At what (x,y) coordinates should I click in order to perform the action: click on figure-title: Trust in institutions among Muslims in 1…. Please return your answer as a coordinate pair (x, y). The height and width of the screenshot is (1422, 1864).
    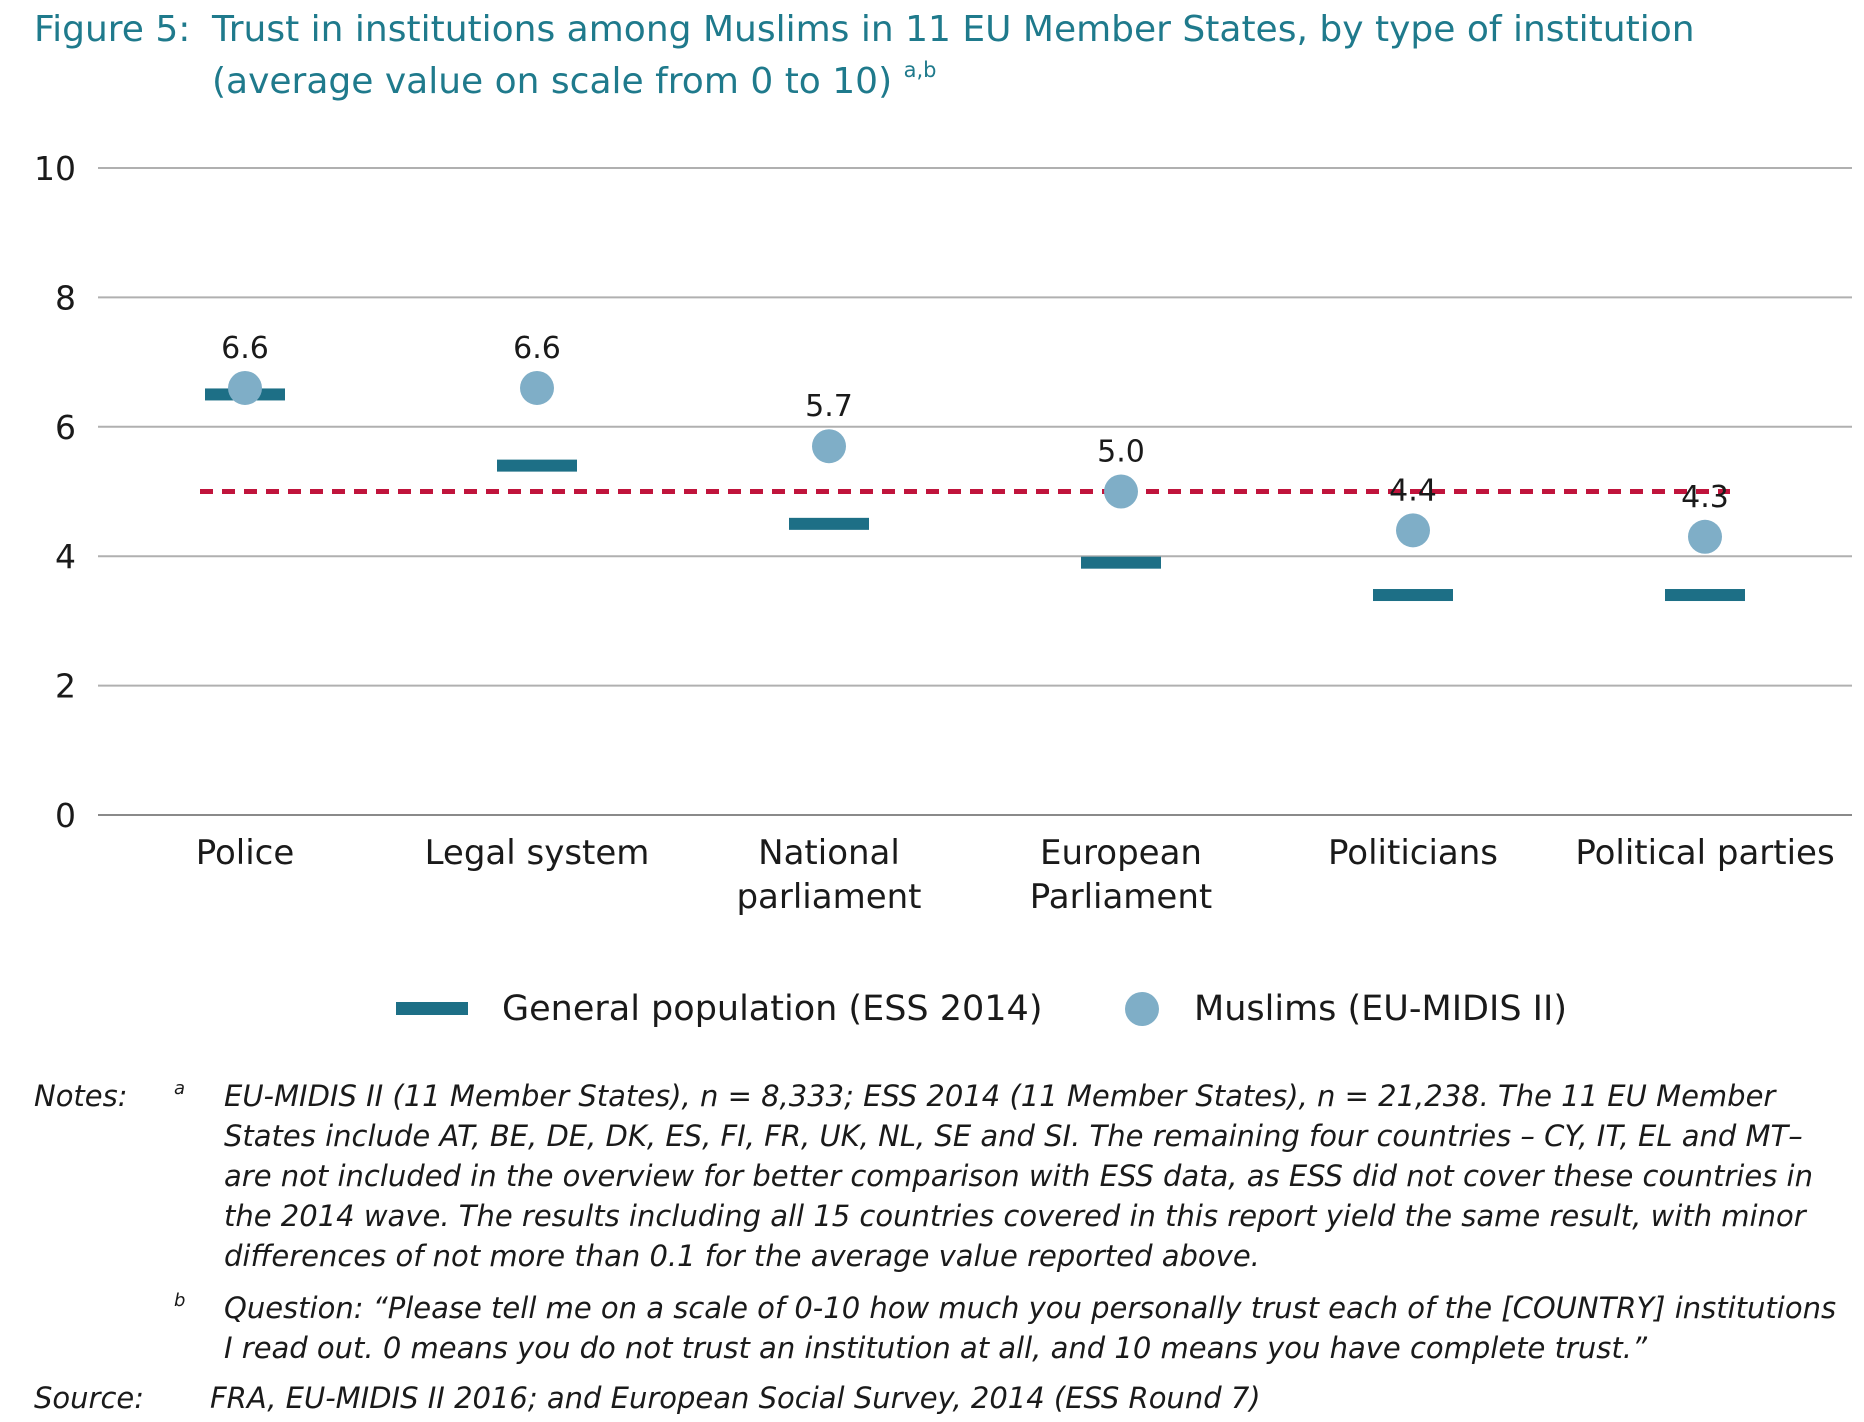
    Looking at the image, I should click on (1032, 56).